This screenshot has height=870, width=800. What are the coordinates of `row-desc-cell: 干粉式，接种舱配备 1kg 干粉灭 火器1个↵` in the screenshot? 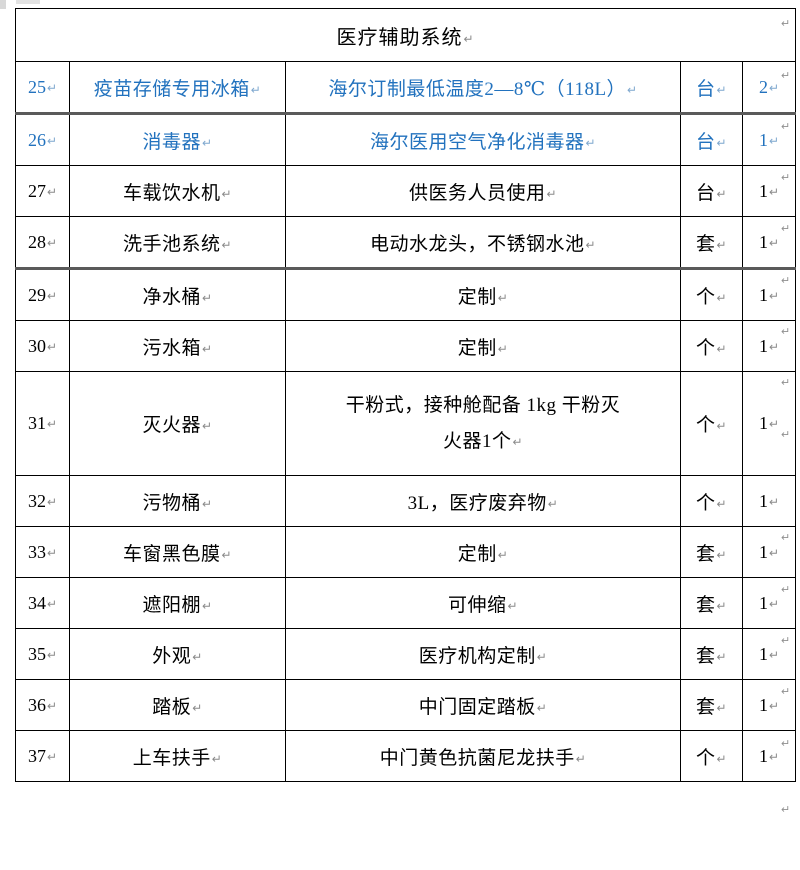 It's located at (483, 423).